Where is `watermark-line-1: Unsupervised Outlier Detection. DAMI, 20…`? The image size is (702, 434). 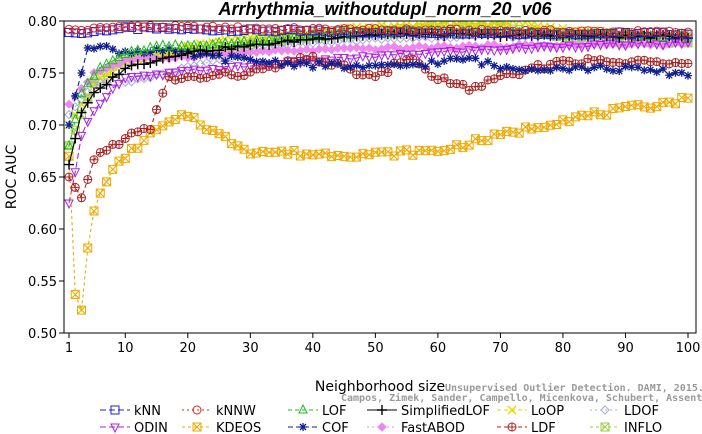 watermark-line-1: Unsupervised Outlier Detection. DAMI, 20… is located at coordinates (573, 388).